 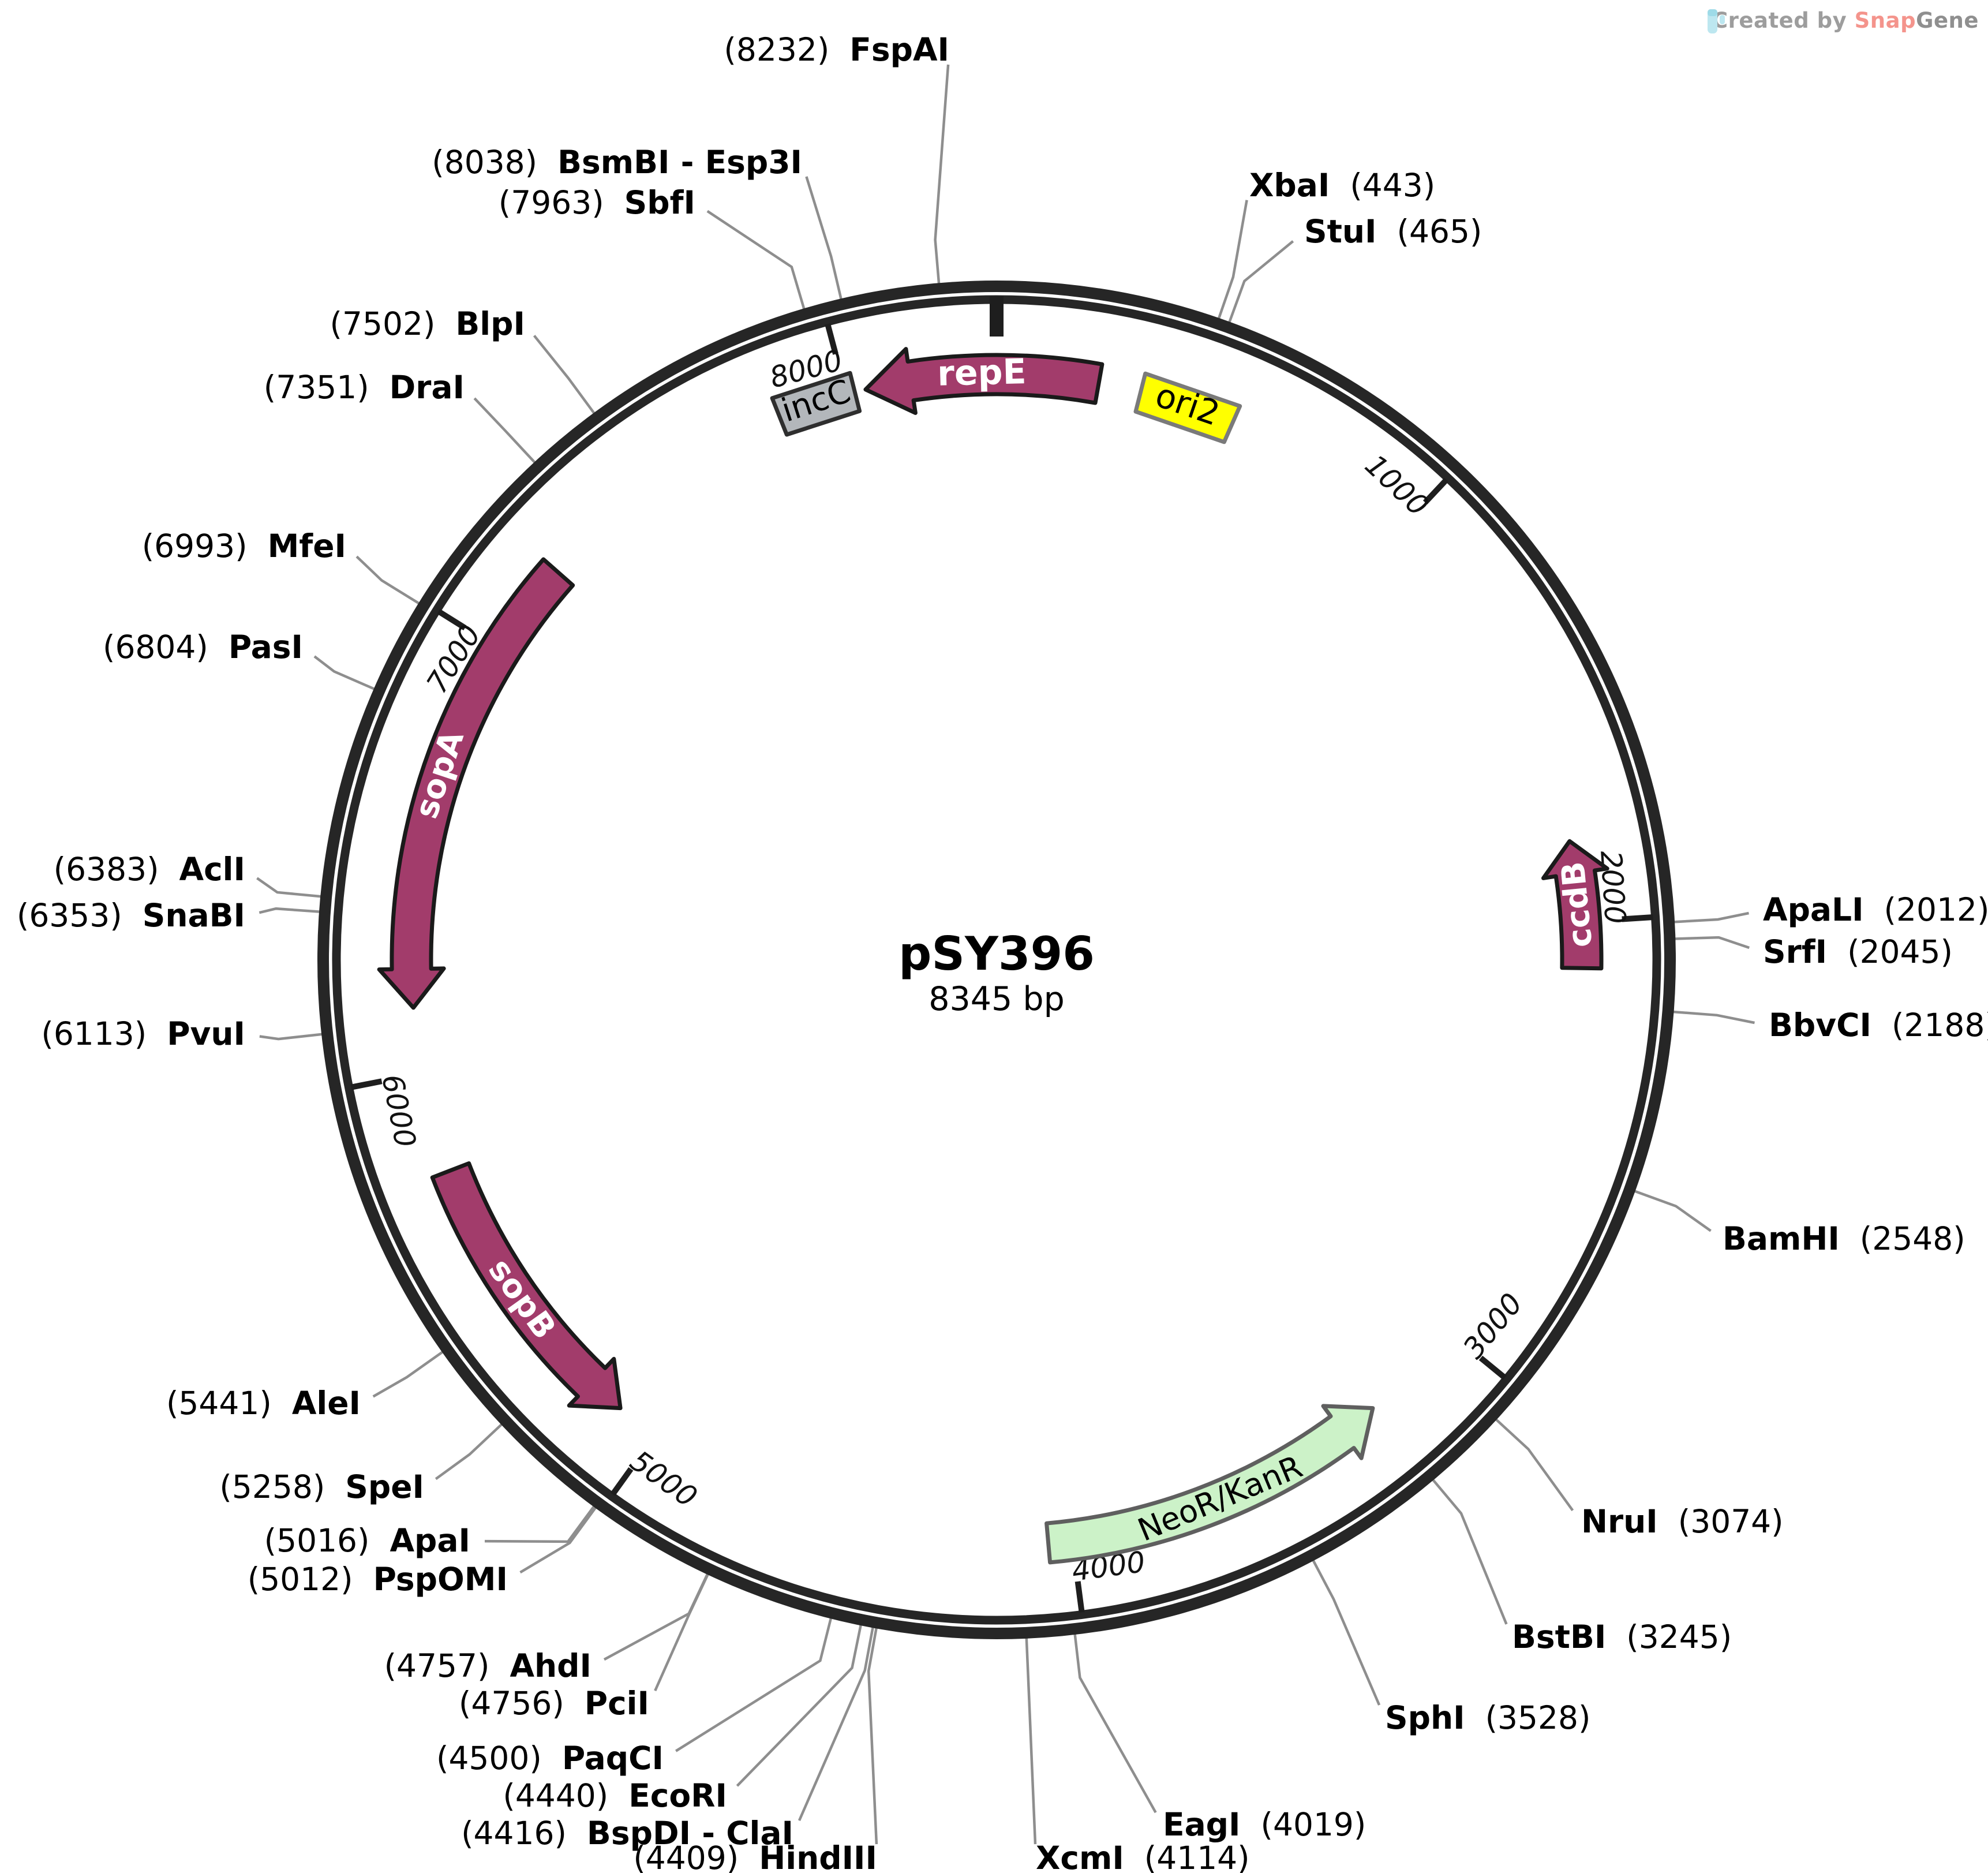 I want to click on tick-label-5000: 5000, so click(x=663, y=1479).